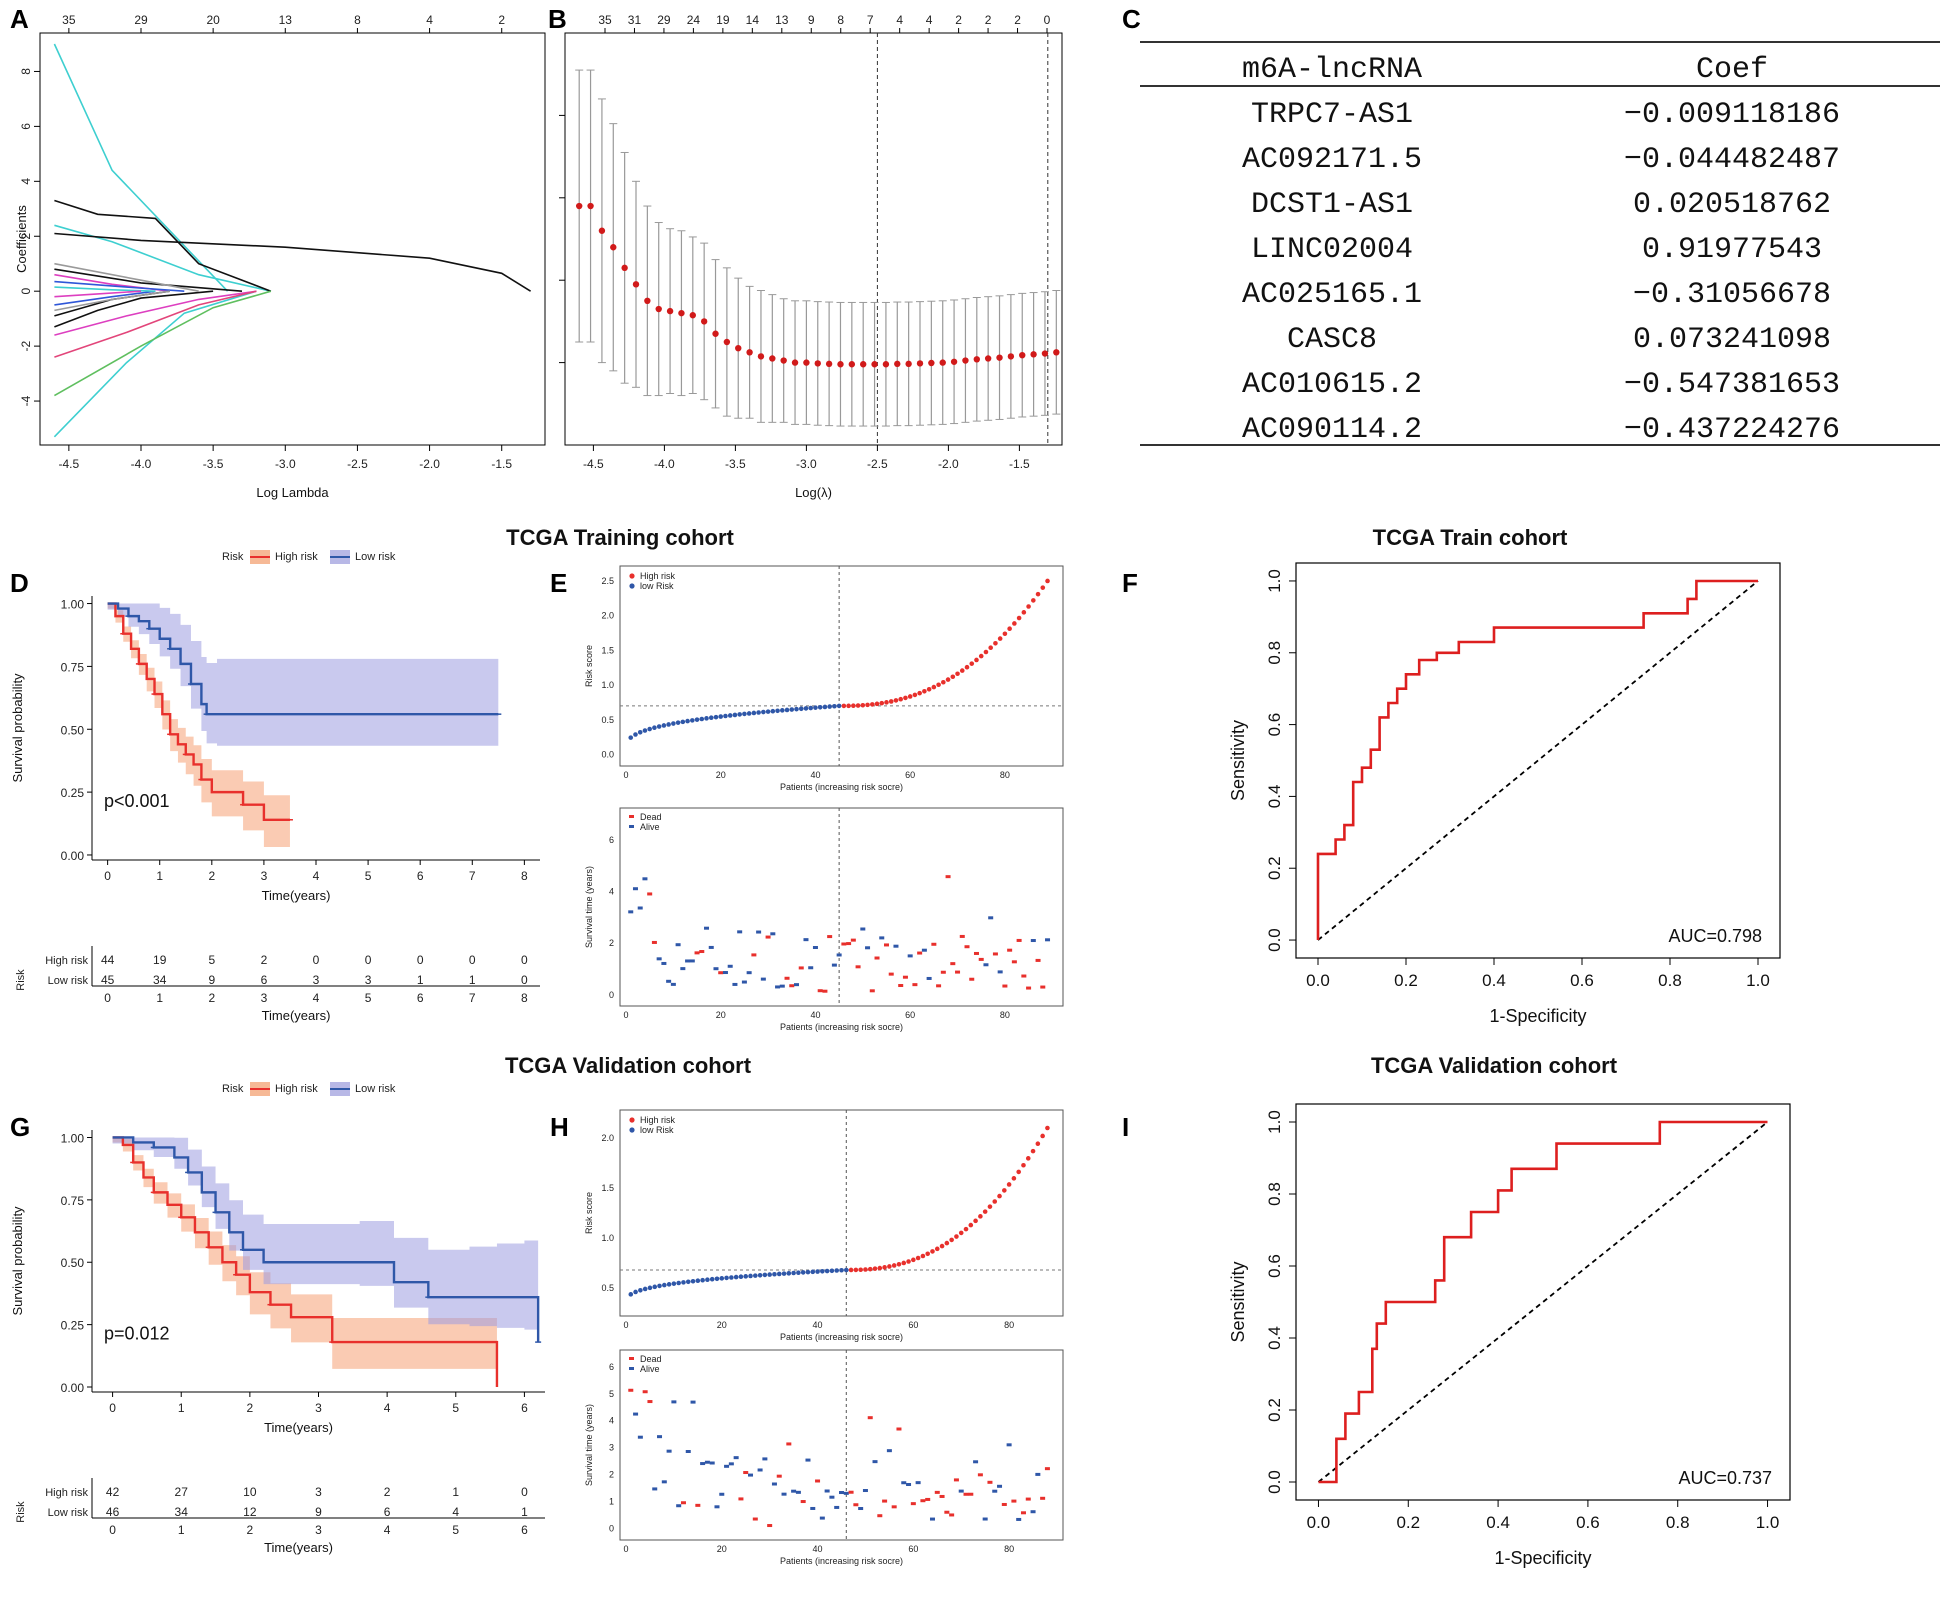 The width and height of the screenshot is (1950, 1604). What do you see at coordinates (296, 1089) in the screenshot?
I see `legend-label-high: High risk` at bounding box center [296, 1089].